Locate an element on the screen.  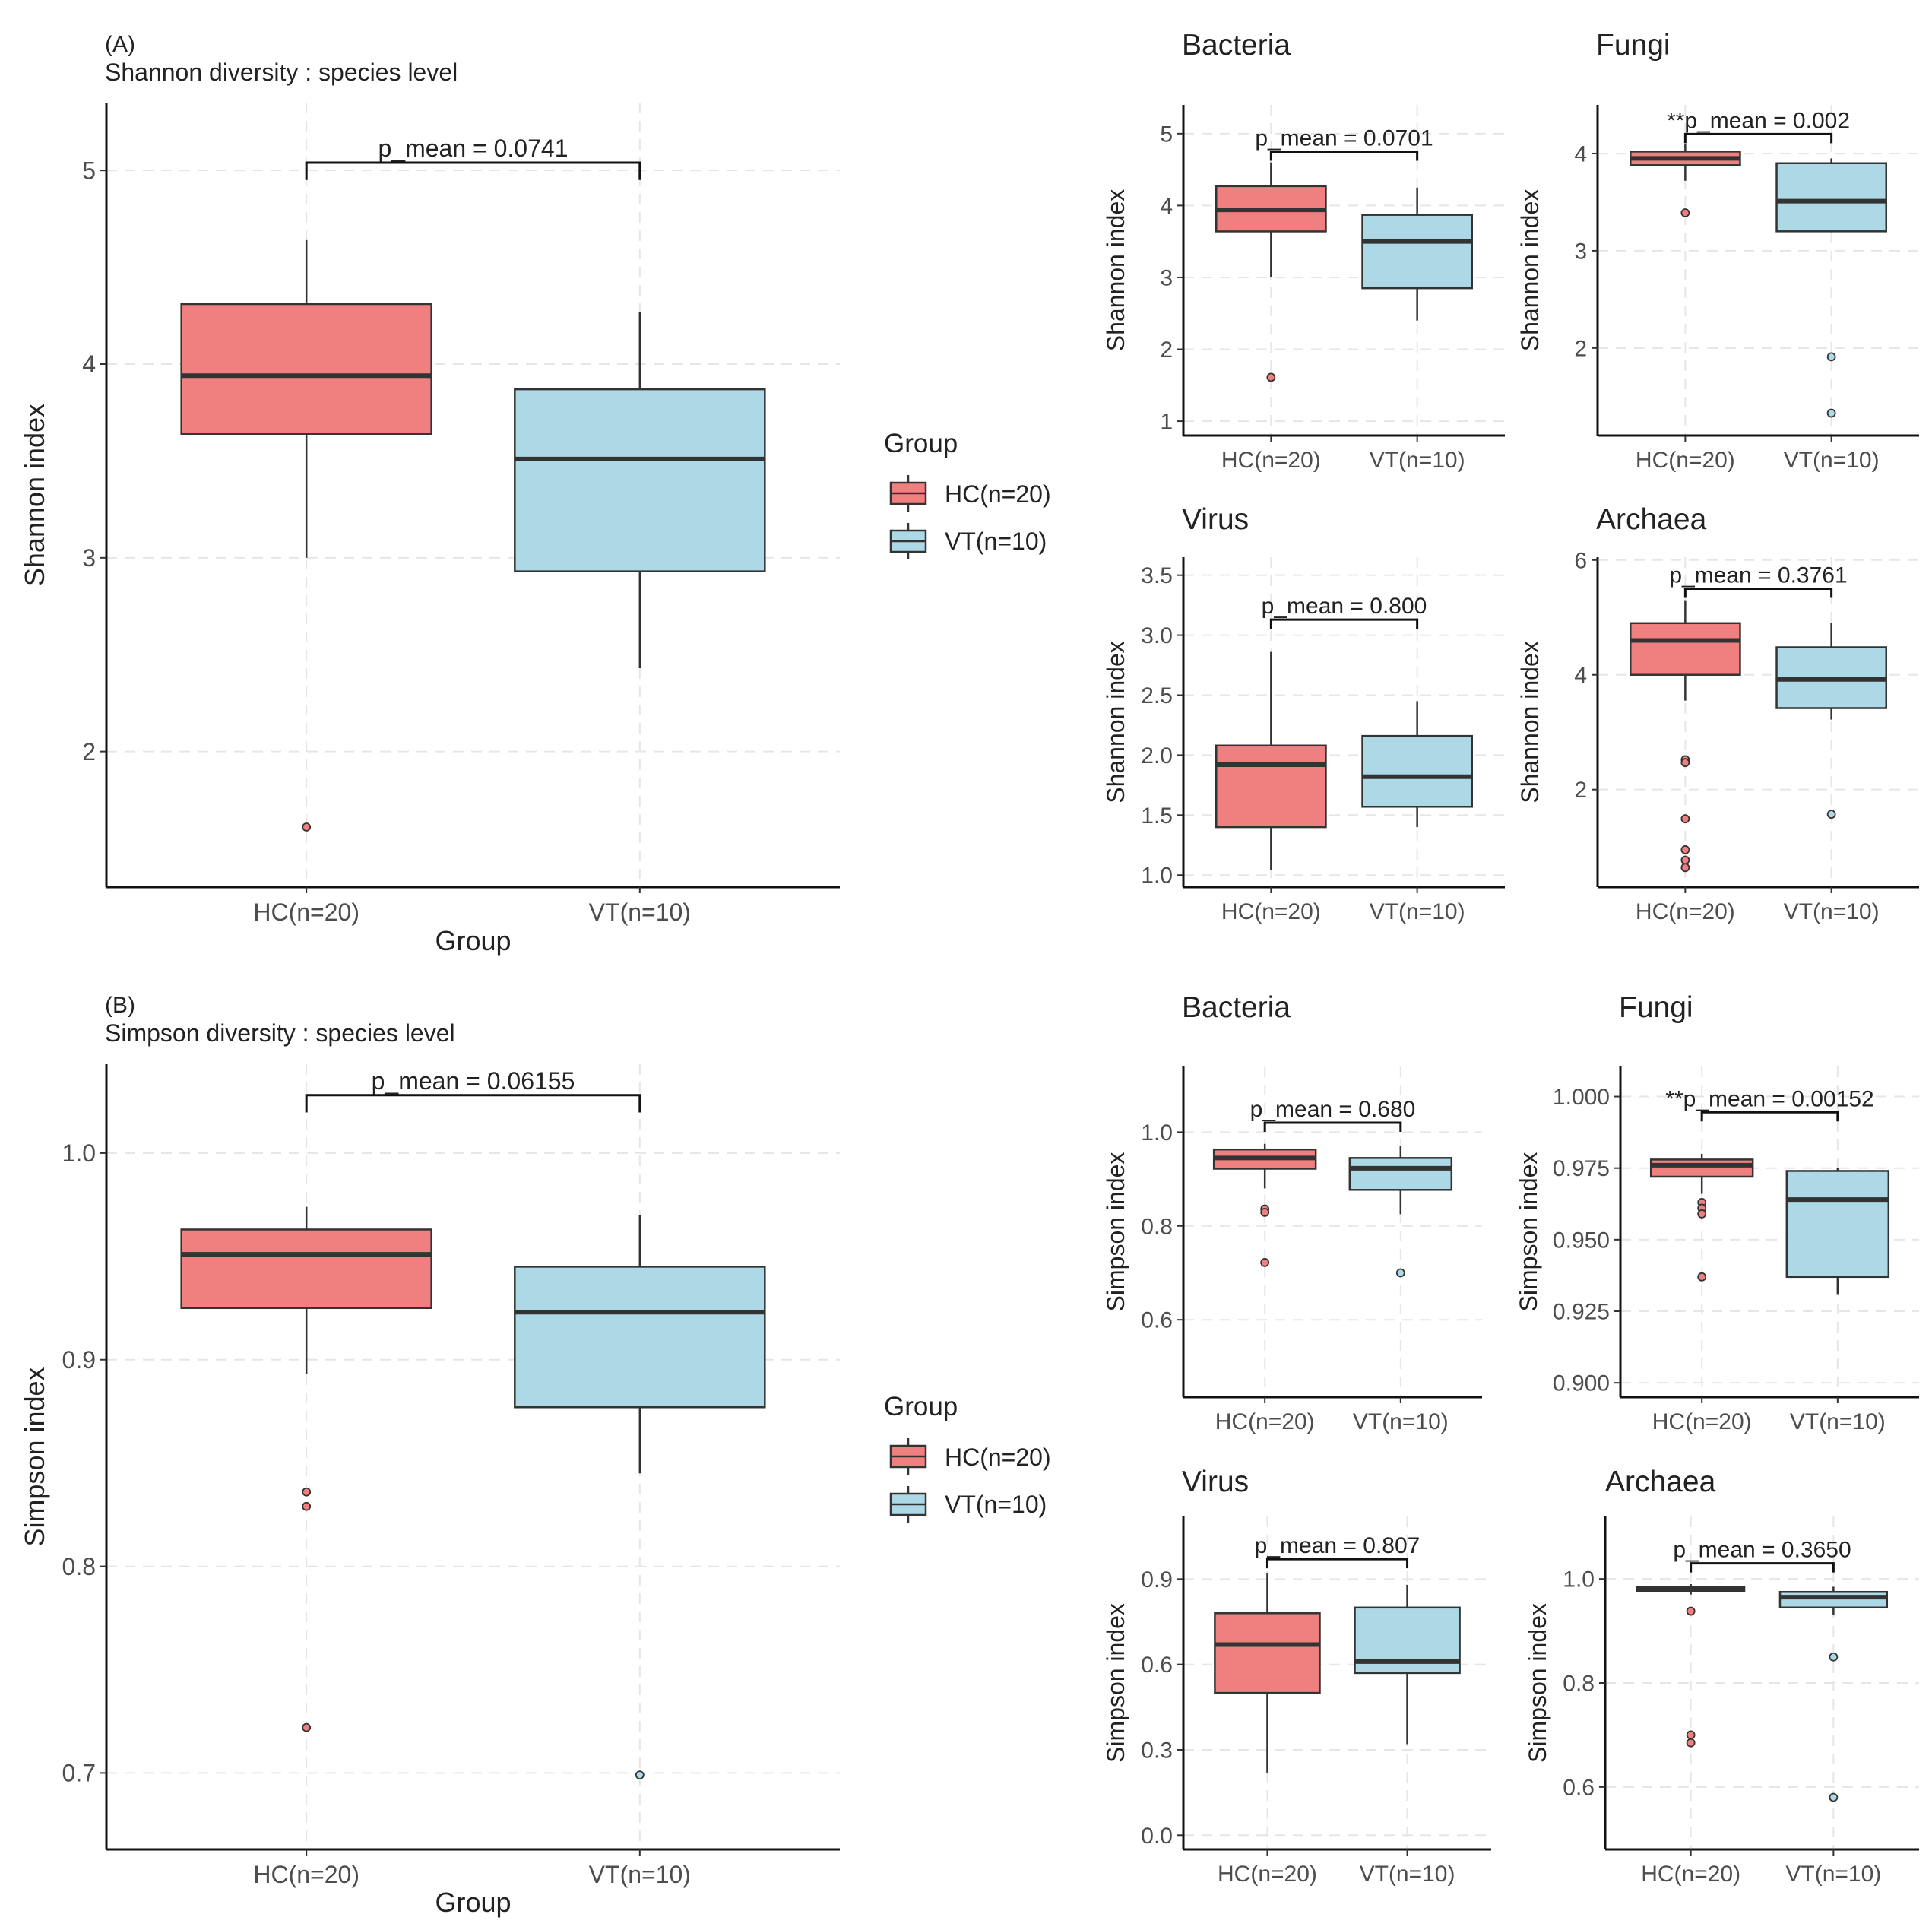
p7-x-tick-label: HC(n=20) is located at coordinates (1702, 1421).